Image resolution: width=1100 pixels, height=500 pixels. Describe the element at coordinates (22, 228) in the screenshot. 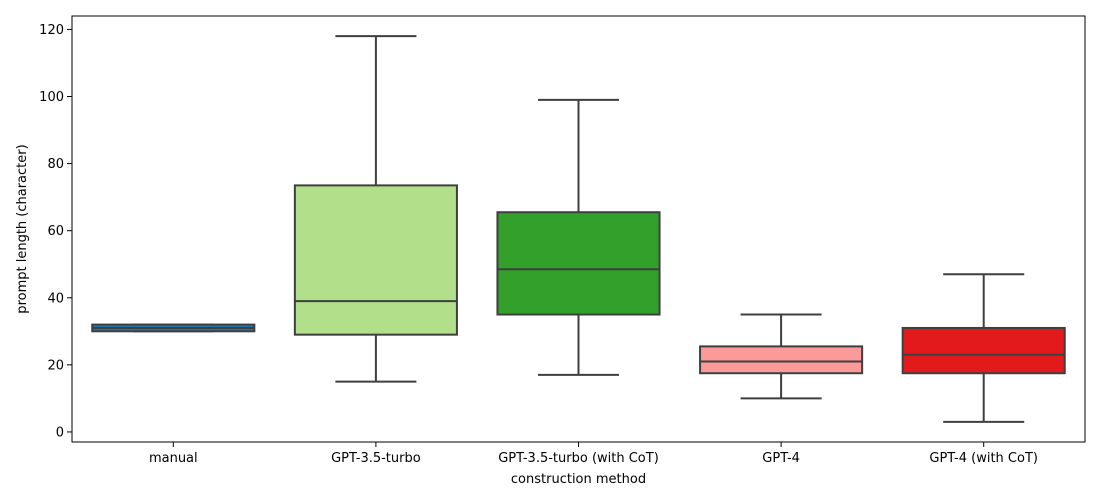

I see `y-axis-label: prompt length (character)` at that location.